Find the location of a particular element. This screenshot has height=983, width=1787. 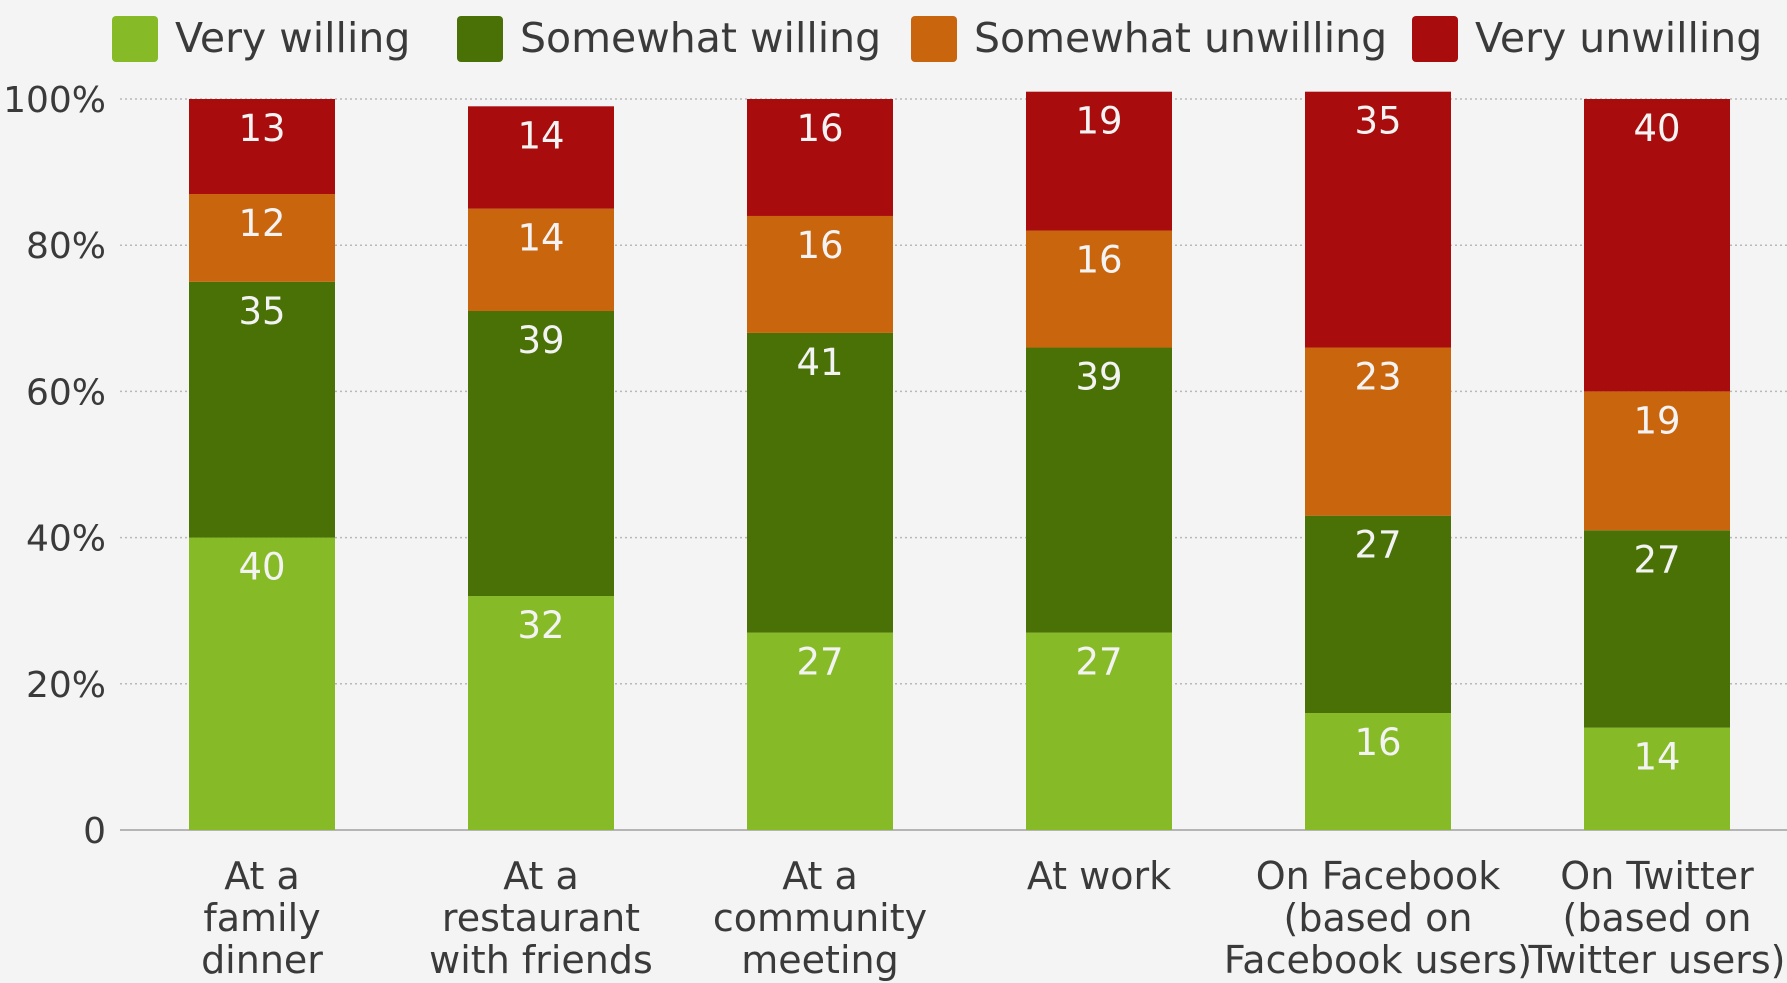

x-tick-label: Twitter users) is located at coordinates (1657, 960).